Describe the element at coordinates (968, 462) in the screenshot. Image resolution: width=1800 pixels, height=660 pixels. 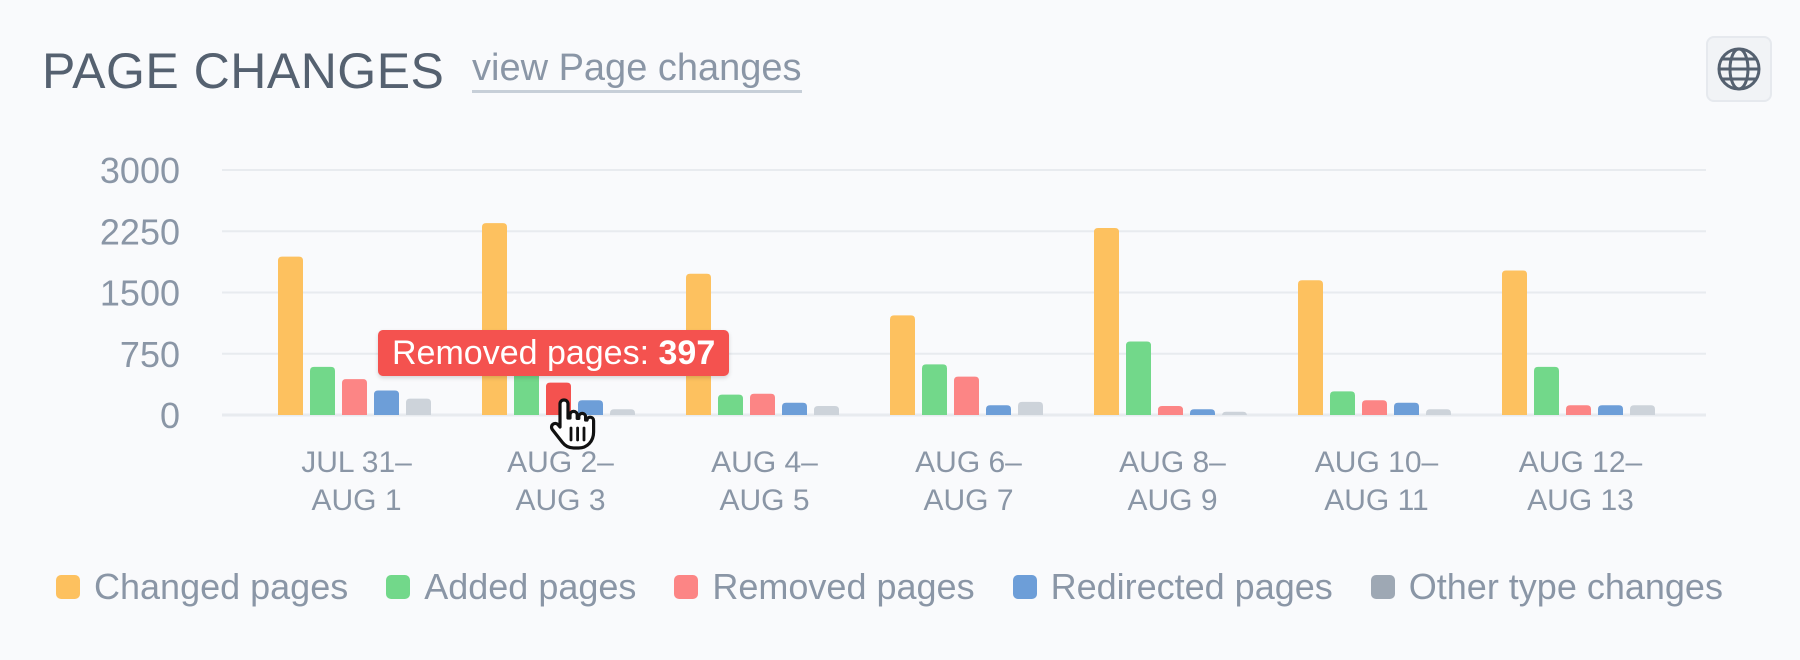
I see `x-tick-label: AUG 6–` at that location.